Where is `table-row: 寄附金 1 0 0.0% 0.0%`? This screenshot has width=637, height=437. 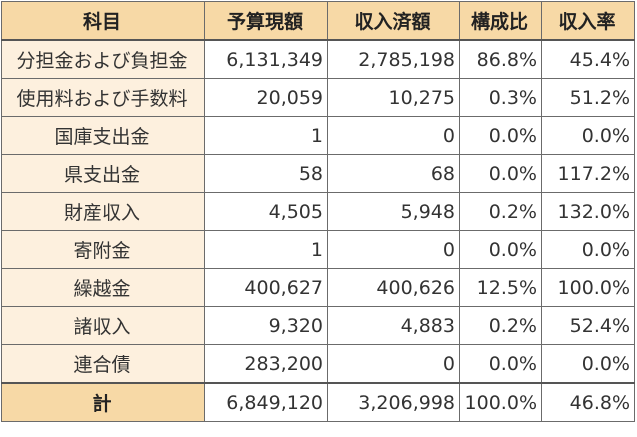 table-row: 寄附金 1 0 0.0% 0.0% is located at coordinates (318, 249).